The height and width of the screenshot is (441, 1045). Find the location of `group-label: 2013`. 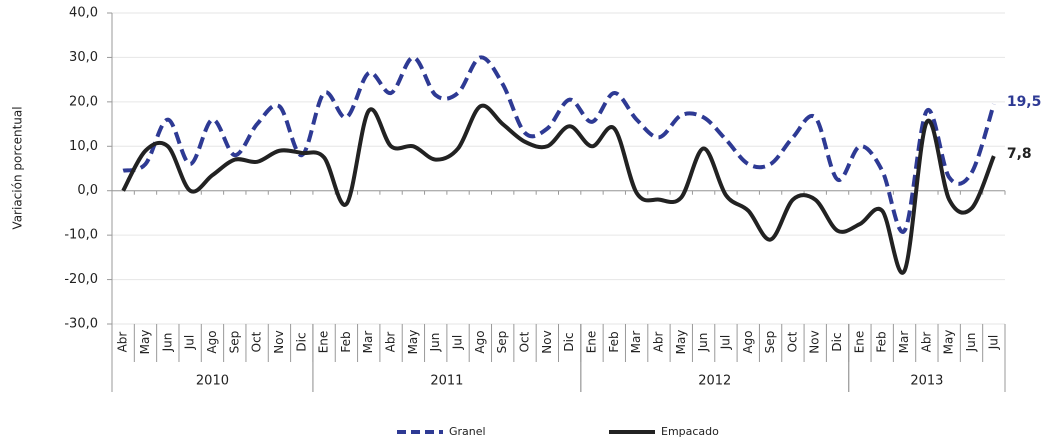

group-label: 2013 is located at coordinates (926, 381).